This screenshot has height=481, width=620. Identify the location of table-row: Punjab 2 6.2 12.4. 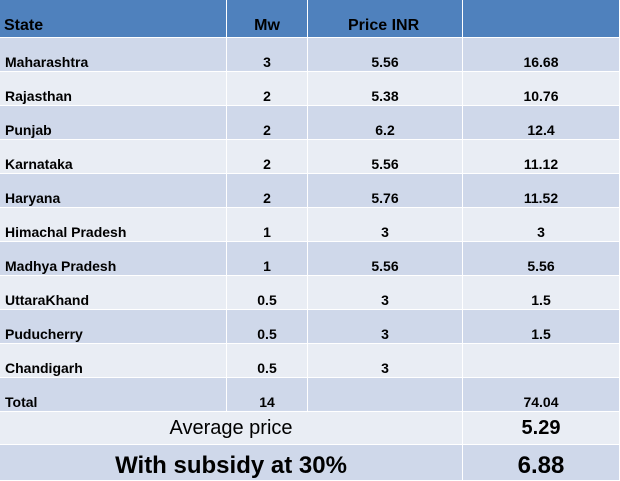
(310, 123).